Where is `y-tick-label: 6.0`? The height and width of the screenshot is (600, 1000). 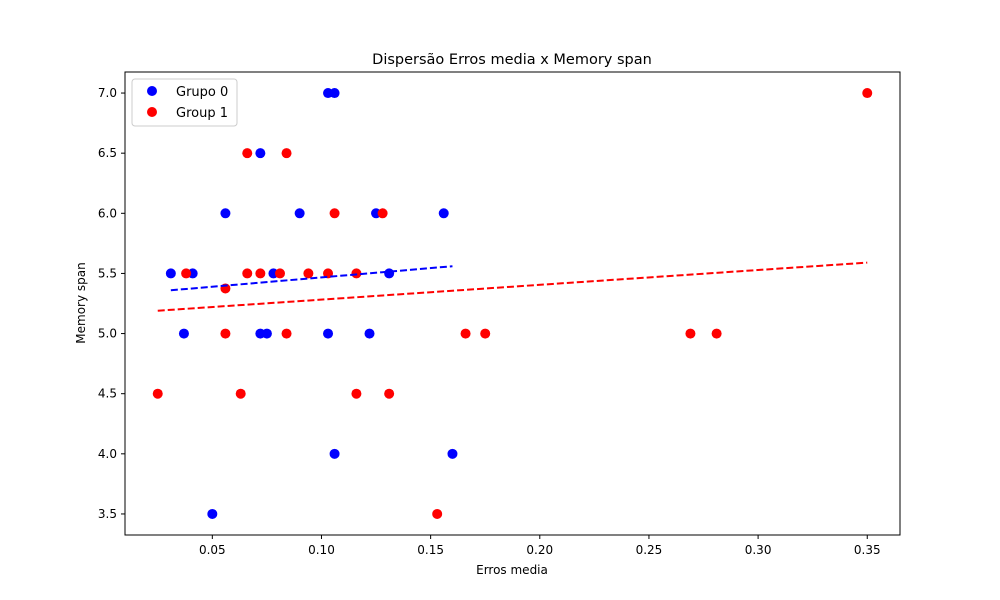
y-tick-label: 6.0 is located at coordinates (107, 213).